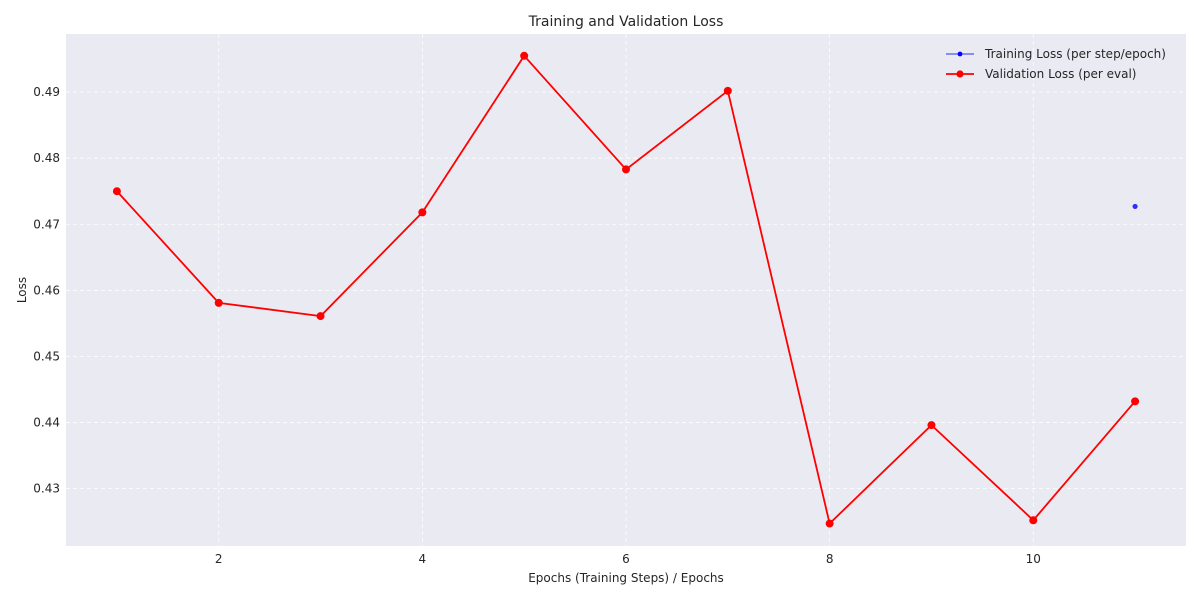 This screenshot has height=604, width=1200. I want to click on x-axis-title: Epochs (Training Steps) / Epochs, so click(626, 578).